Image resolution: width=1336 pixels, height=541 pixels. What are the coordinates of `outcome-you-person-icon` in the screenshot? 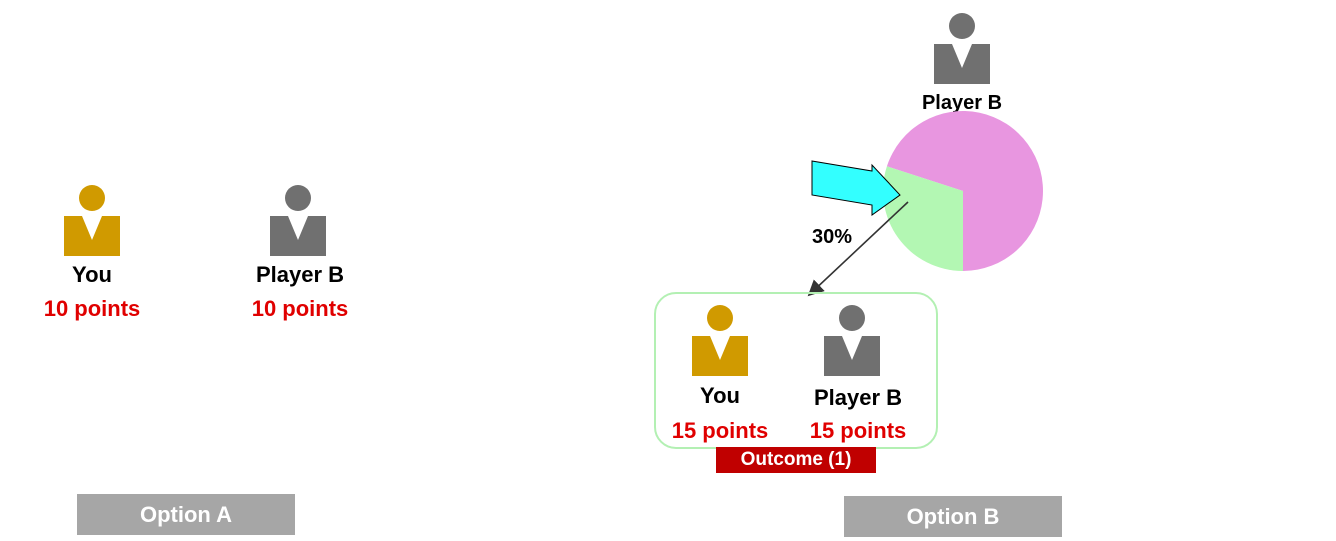 It's located at (720, 340).